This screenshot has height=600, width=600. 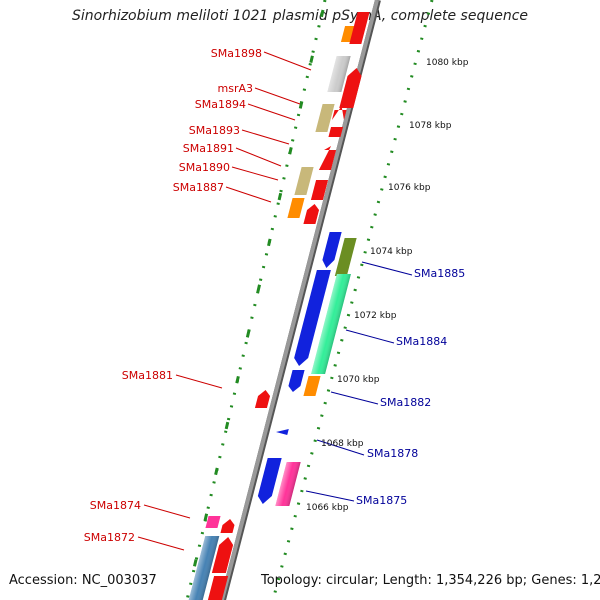 I want to click on accession-label: Accession: NC_003037, so click(x=83, y=580).